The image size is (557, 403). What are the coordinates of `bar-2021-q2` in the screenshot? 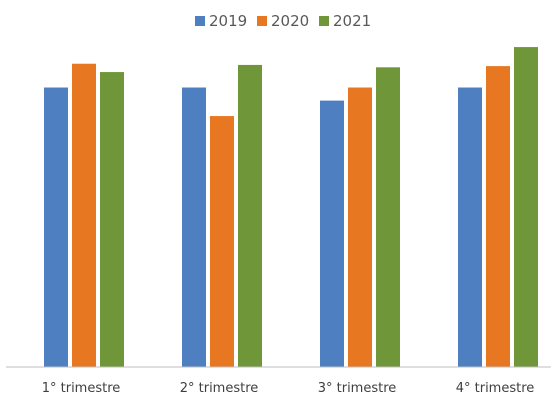 It's located at (250, 216).